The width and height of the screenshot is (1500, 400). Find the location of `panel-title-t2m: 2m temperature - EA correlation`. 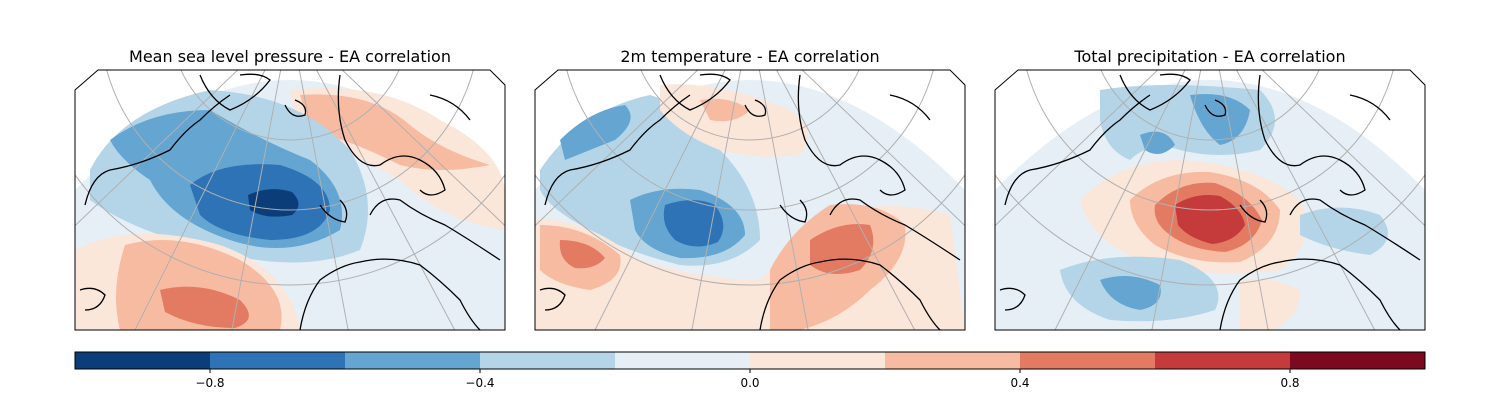

panel-title-t2m: 2m temperature - EA correlation is located at coordinates (749, 56).